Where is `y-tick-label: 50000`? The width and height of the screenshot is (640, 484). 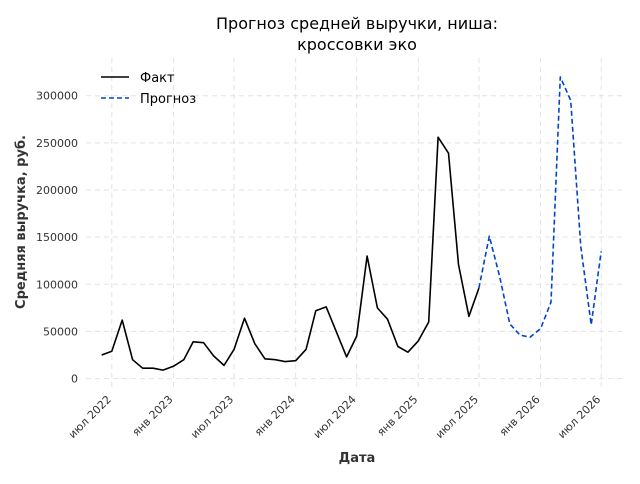
y-tick-label: 50000 is located at coordinates (60, 331).